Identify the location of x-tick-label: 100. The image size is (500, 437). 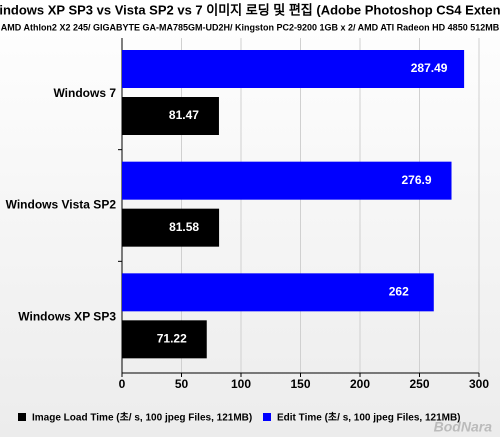
(241, 384).